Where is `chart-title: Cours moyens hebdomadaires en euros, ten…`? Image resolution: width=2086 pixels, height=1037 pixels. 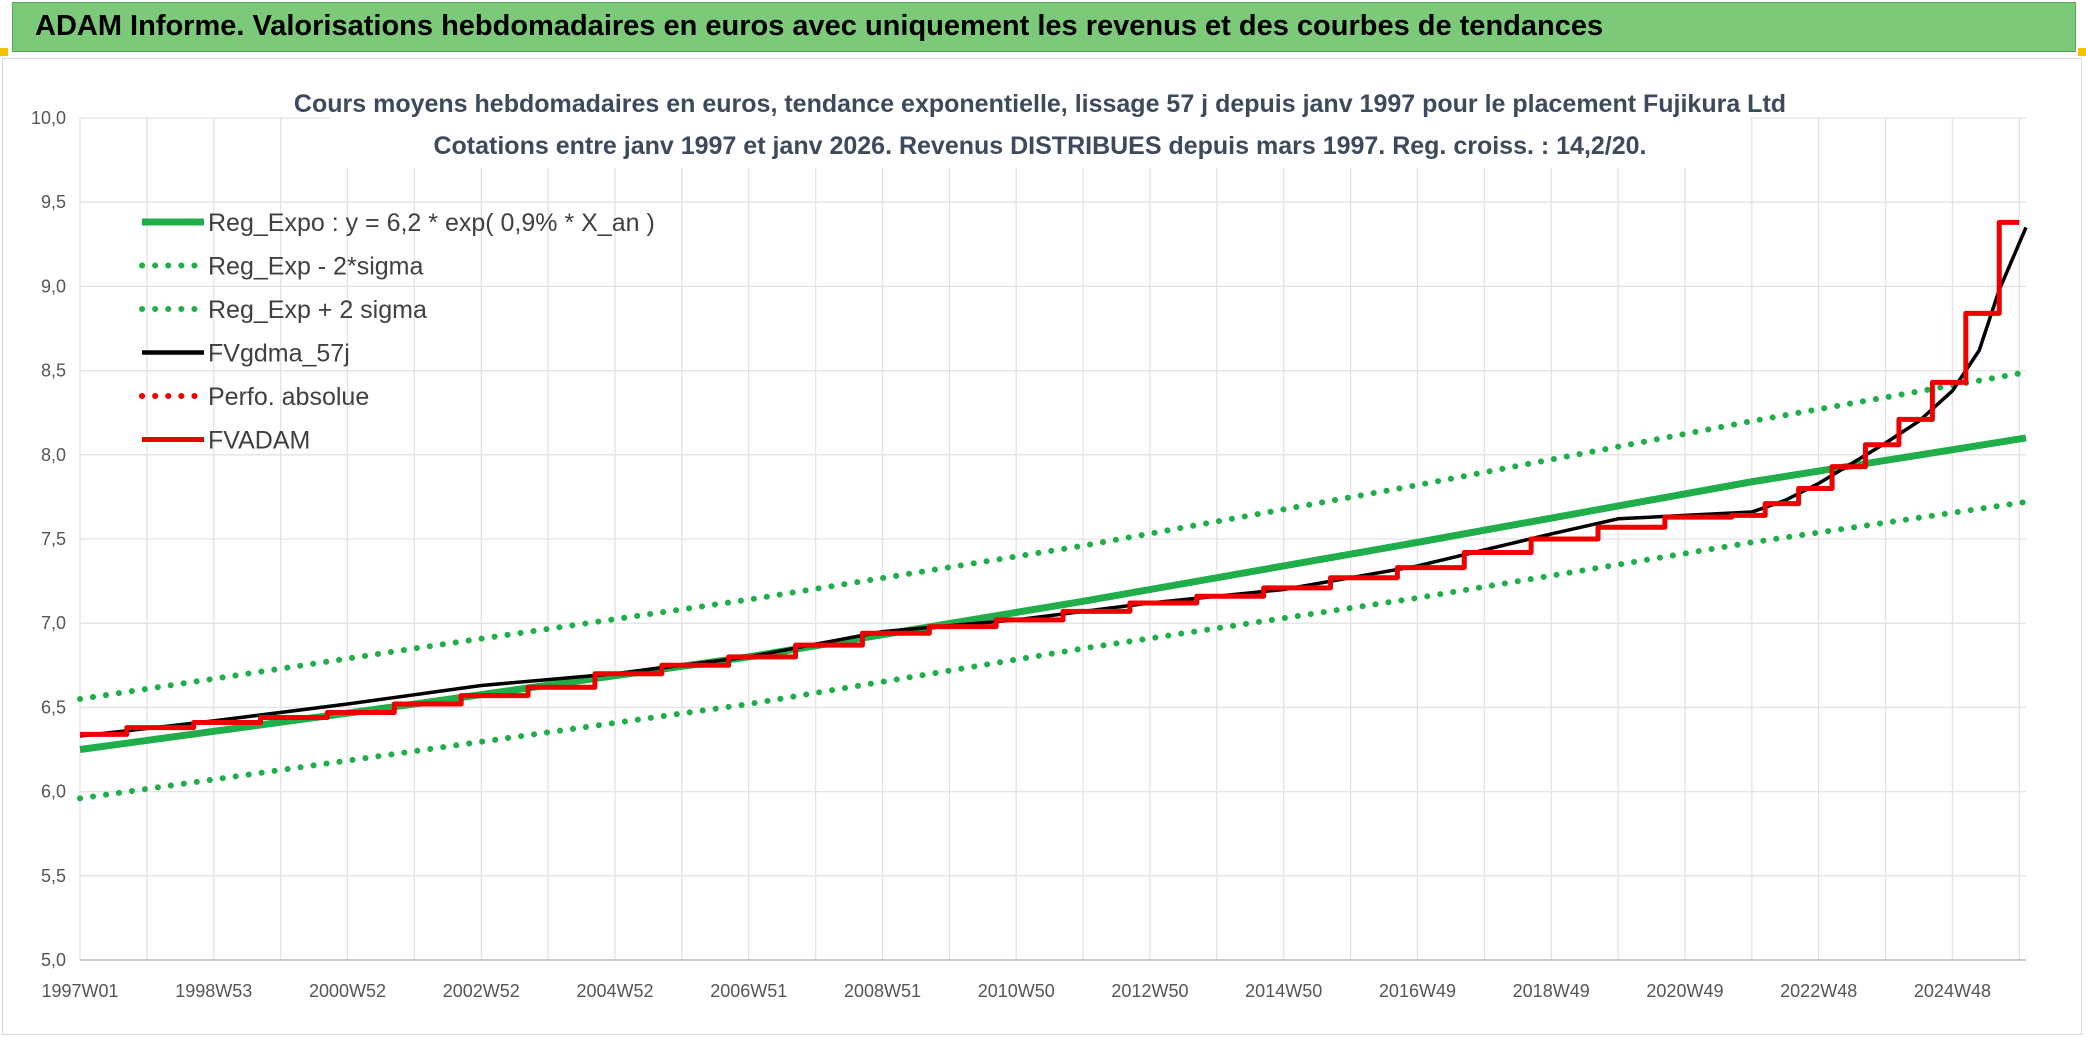 chart-title: Cours moyens hebdomadaires en euros, ten… is located at coordinates (1040, 104).